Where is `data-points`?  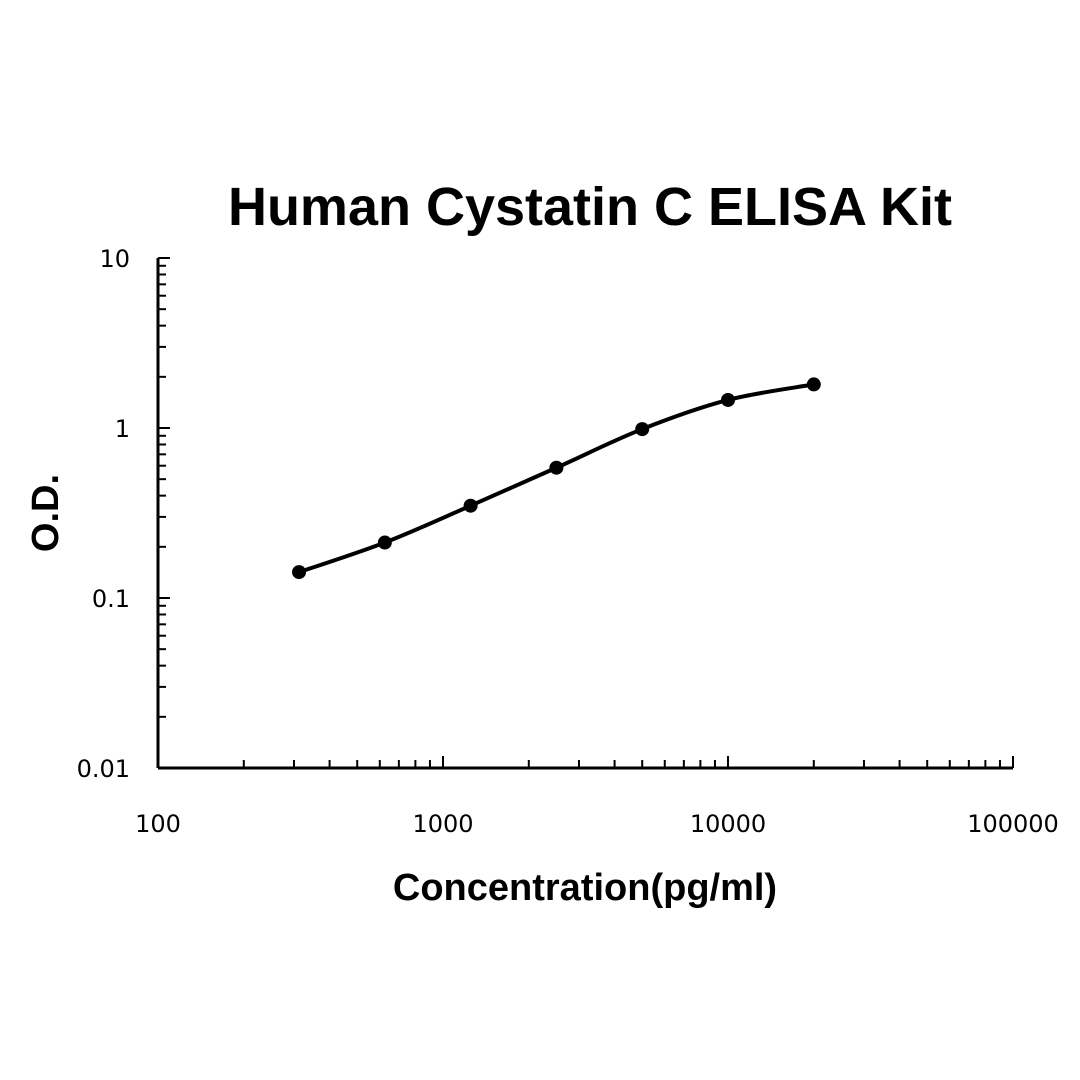 data-points is located at coordinates (556, 478).